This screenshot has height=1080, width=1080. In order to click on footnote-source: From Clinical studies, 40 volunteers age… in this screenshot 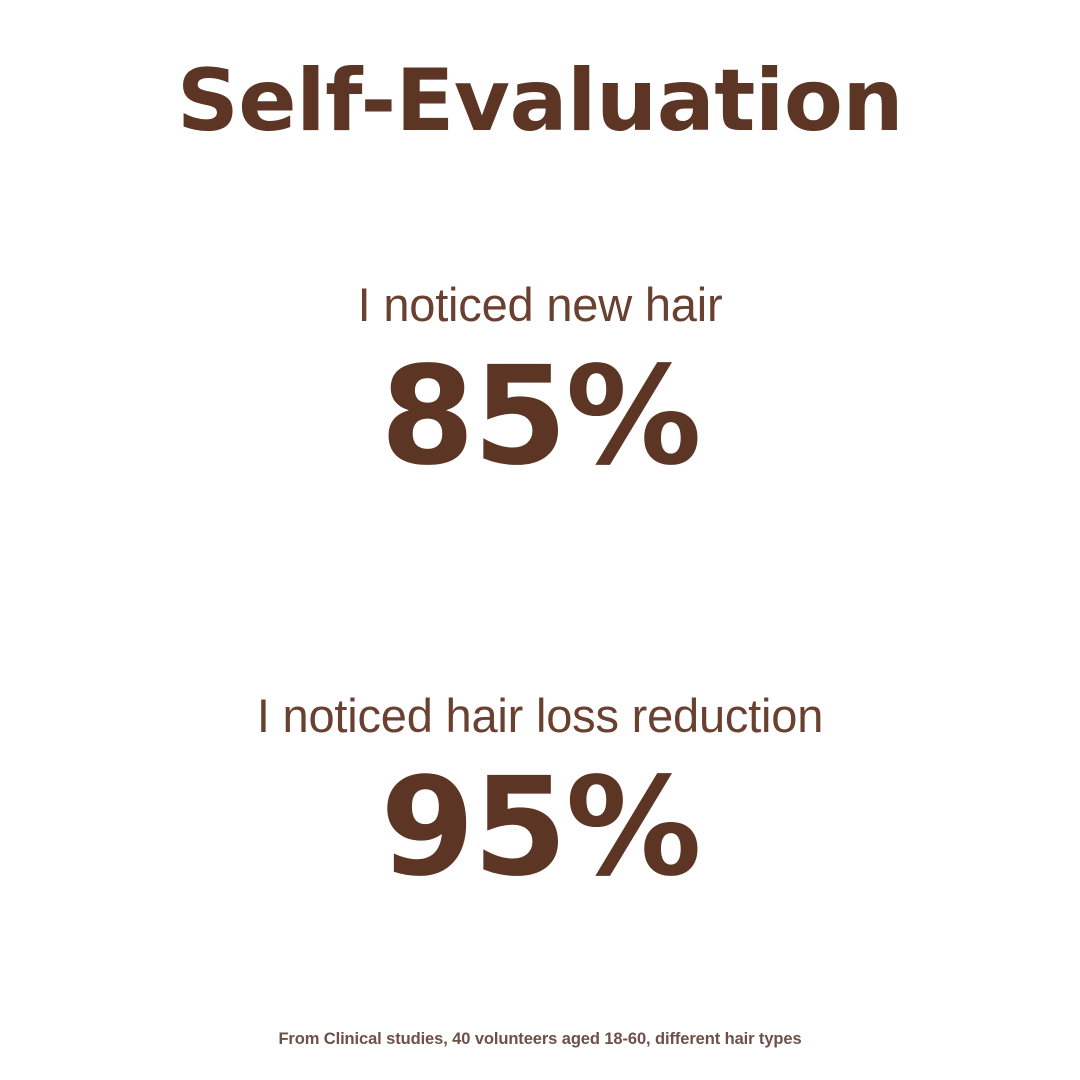, I will do `click(540, 1039)`.